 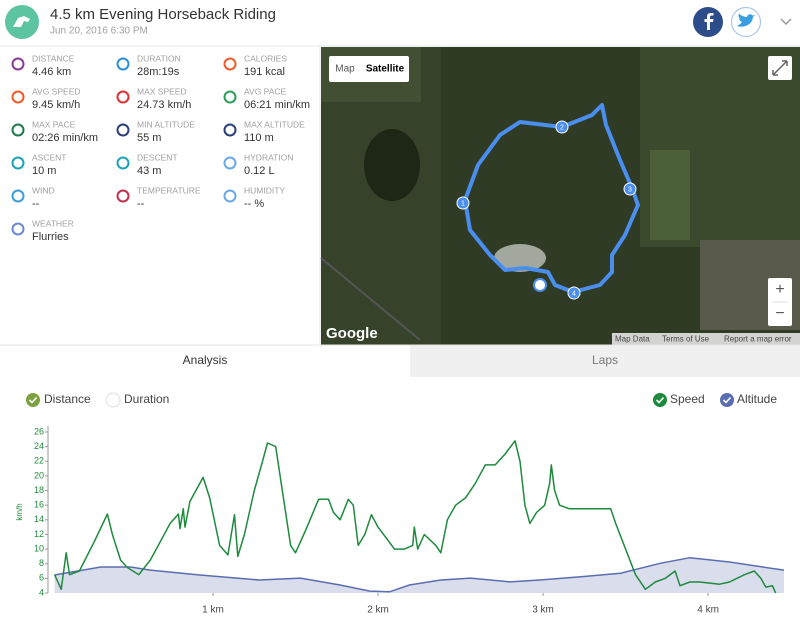 What do you see at coordinates (51, 72) in the screenshot?
I see `stat-value: 4.46 km` at bounding box center [51, 72].